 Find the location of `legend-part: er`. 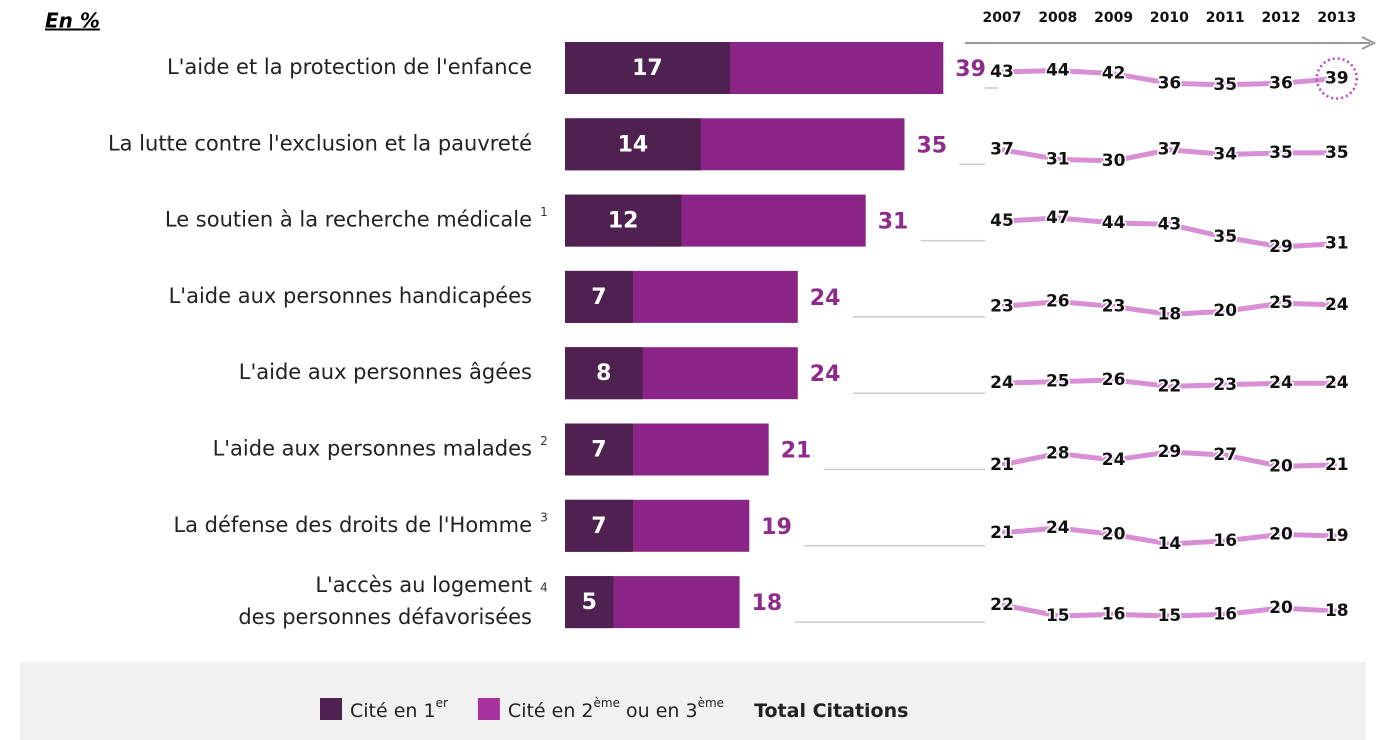

legend-part: er is located at coordinates (442, 703).